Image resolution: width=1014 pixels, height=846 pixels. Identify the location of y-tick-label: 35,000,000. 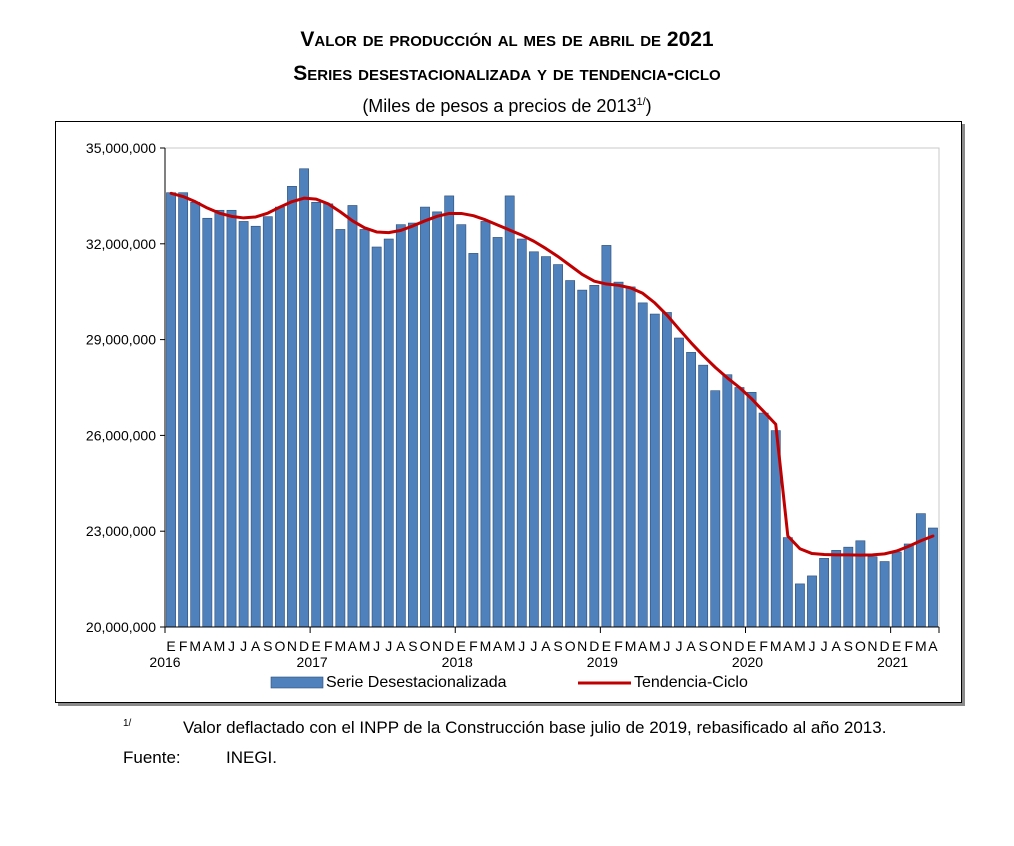
(121, 148).